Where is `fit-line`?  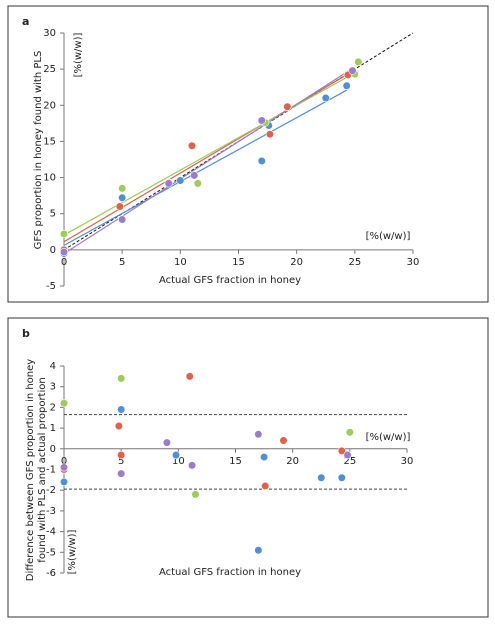 fit-line is located at coordinates (205, 167).